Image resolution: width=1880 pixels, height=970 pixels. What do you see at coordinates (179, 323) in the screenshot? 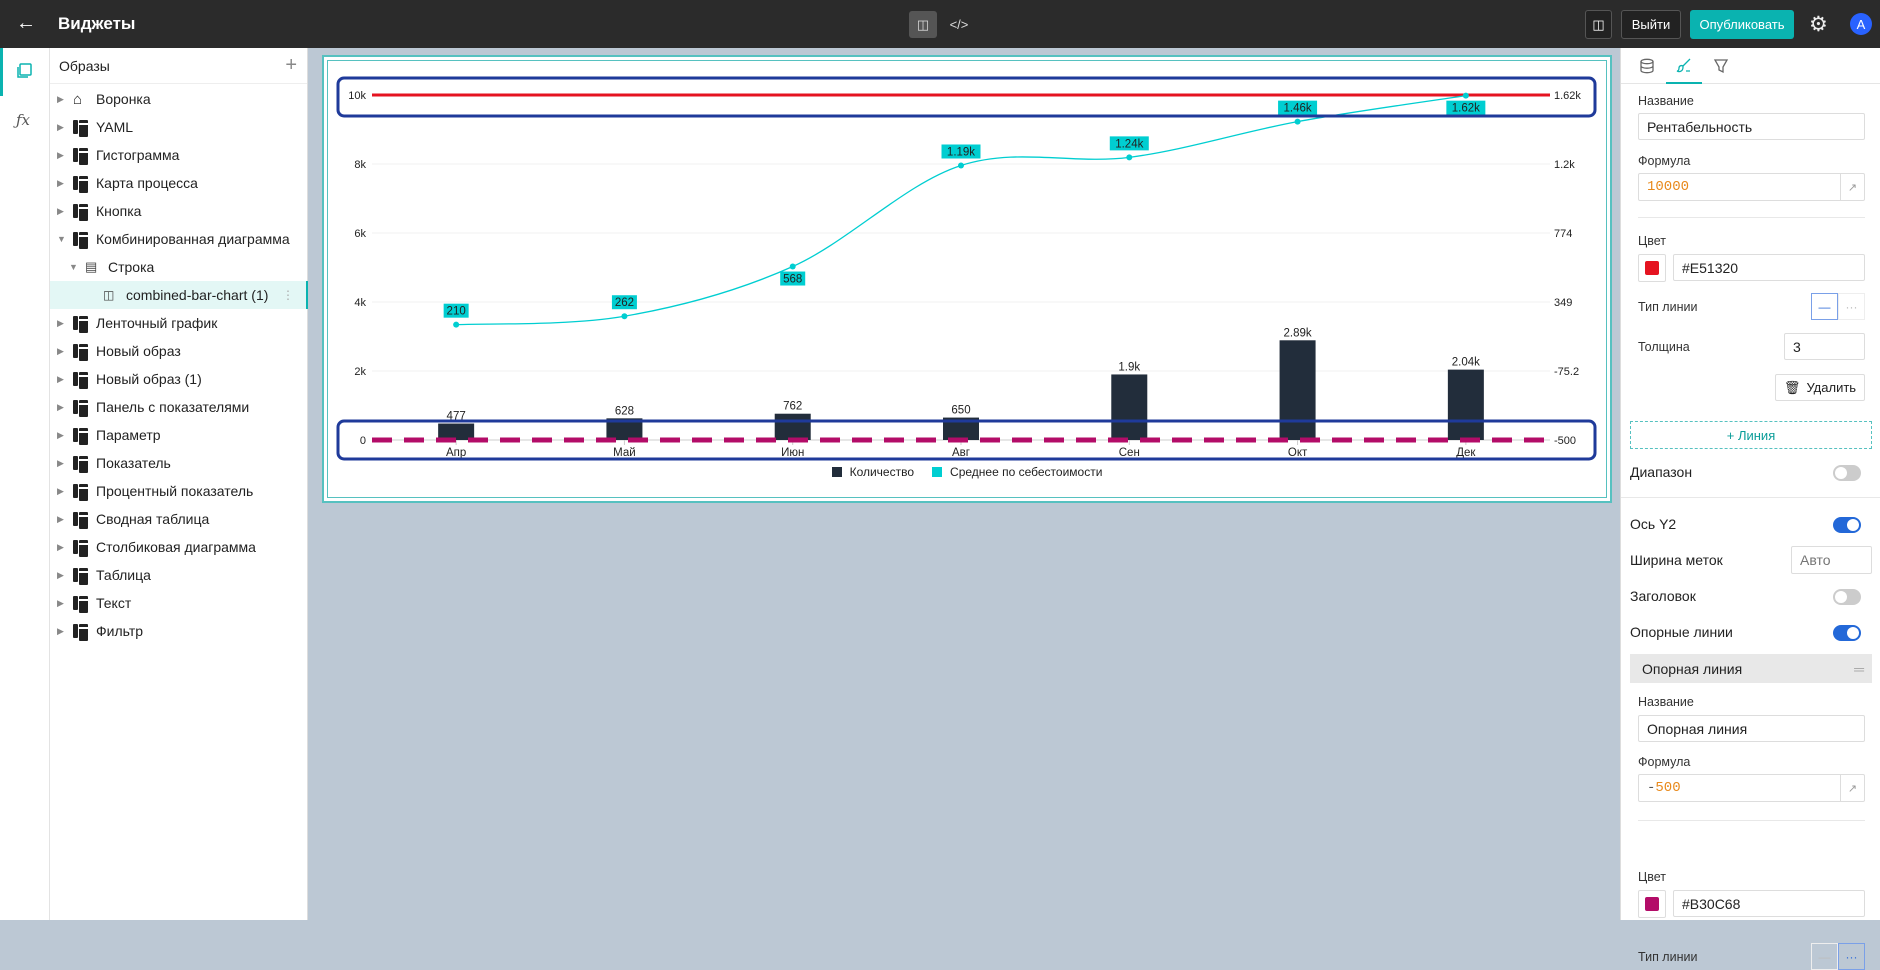
I see `tree-item: ▶ Ленточный график` at bounding box center [179, 323].